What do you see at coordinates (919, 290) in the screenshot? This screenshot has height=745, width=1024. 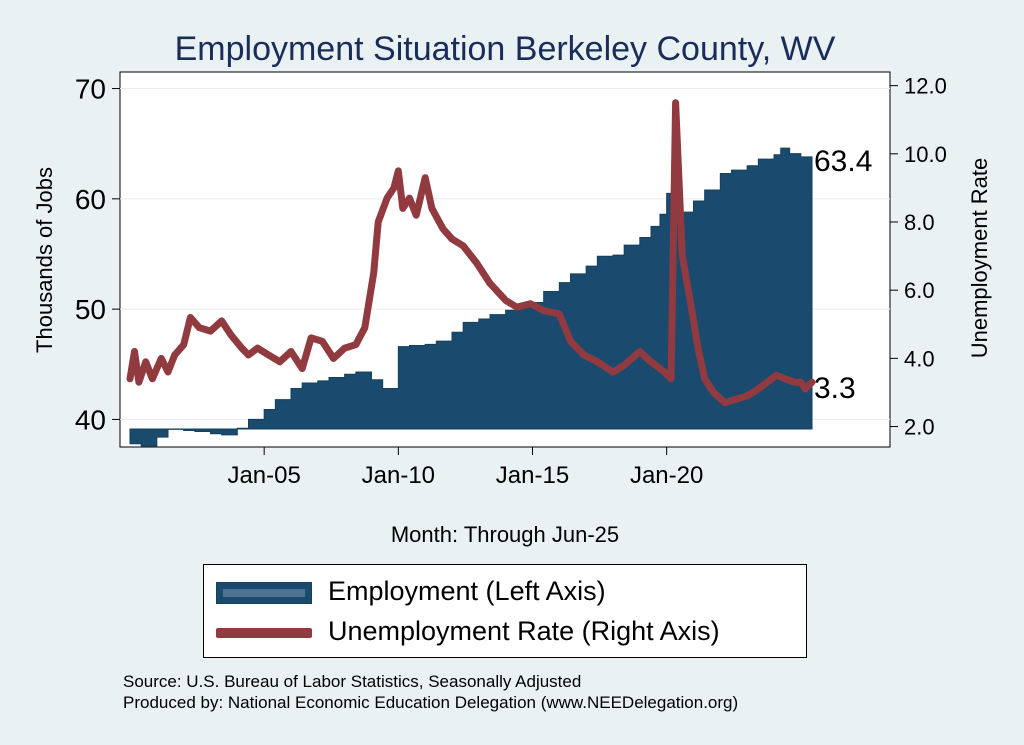 I see `right-tick-label: 6.0` at bounding box center [919, 290].